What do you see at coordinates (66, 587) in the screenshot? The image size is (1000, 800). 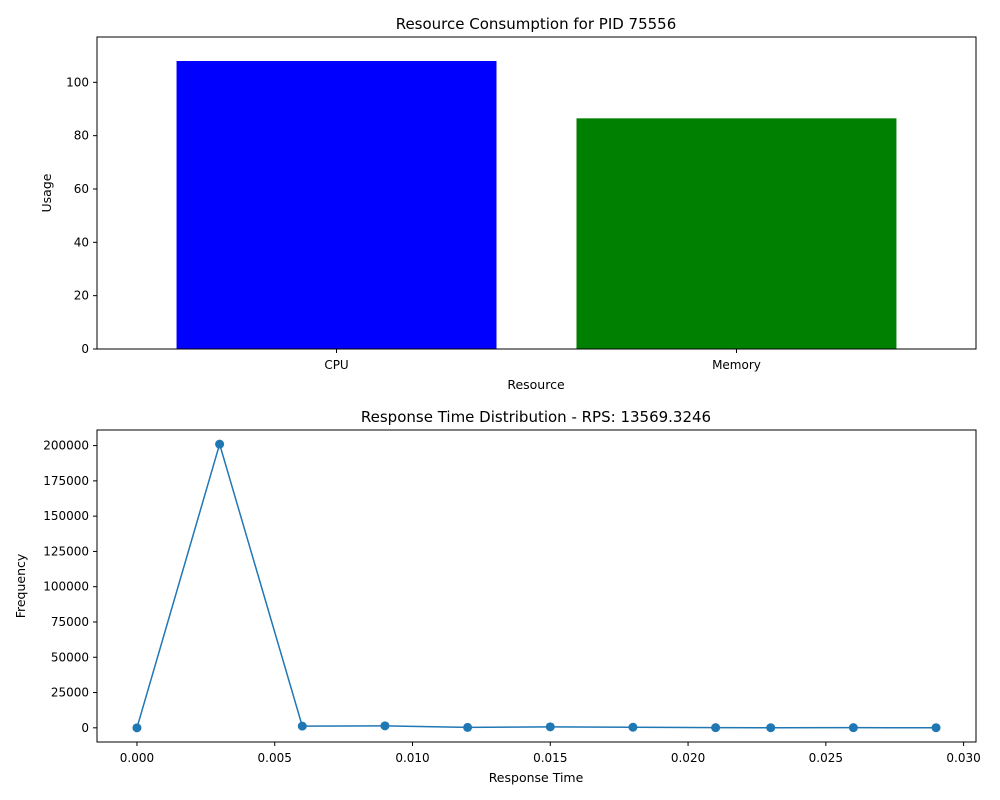 I see `line-y-tick-label: 100000` at bounding box center [66, 587].